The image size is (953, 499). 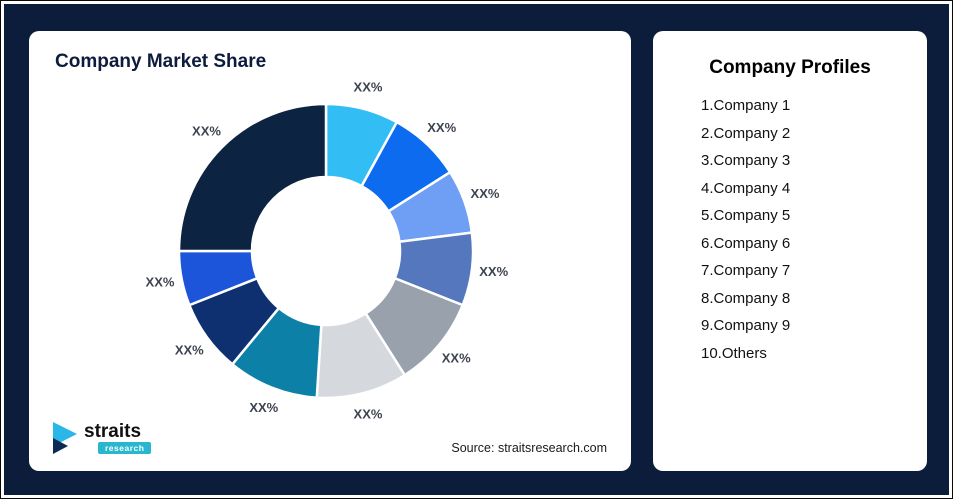 I want to click on list-item: 7.Company 7, so click(x=746, y=270).